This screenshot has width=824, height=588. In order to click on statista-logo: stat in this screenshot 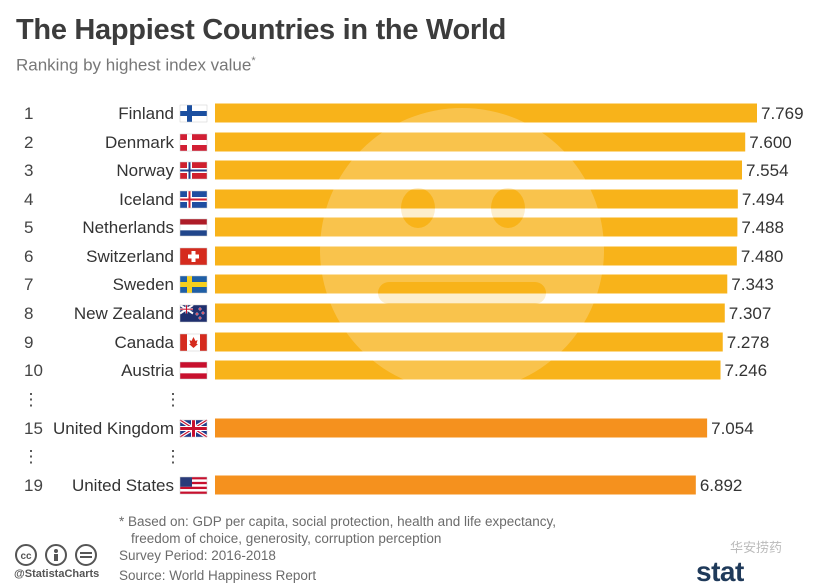, I will do `click(720, 571)`.